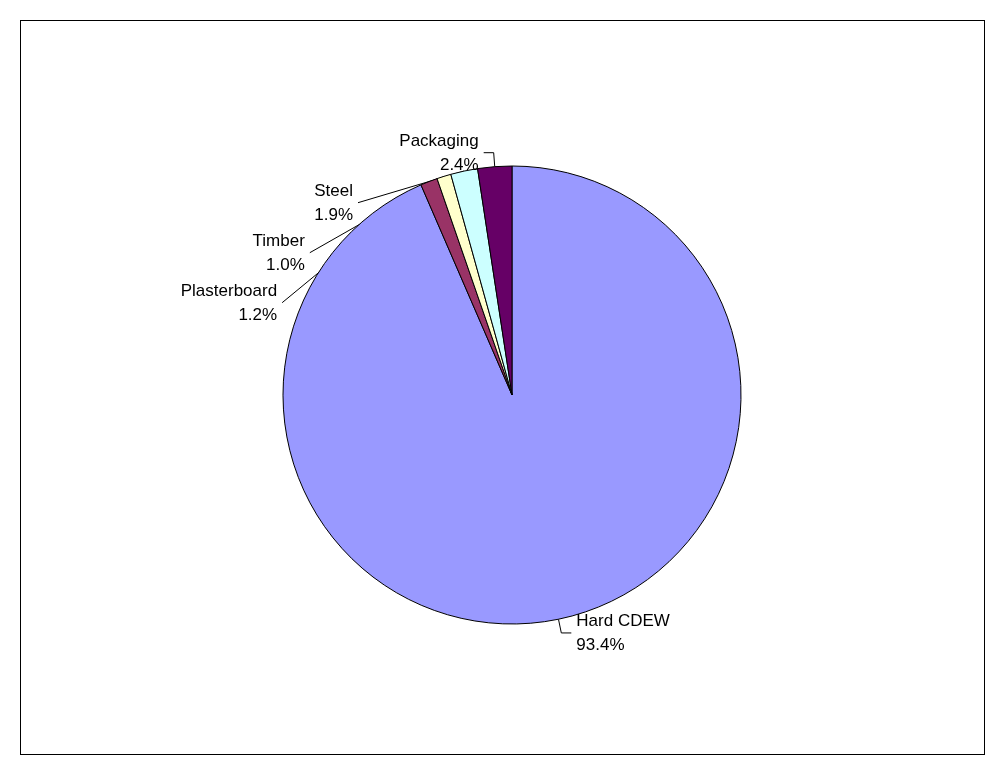 Image resolution: width=1007 pixels, height=775 pixels. I want to click on data-label: 1.9%, so click(334, 215).